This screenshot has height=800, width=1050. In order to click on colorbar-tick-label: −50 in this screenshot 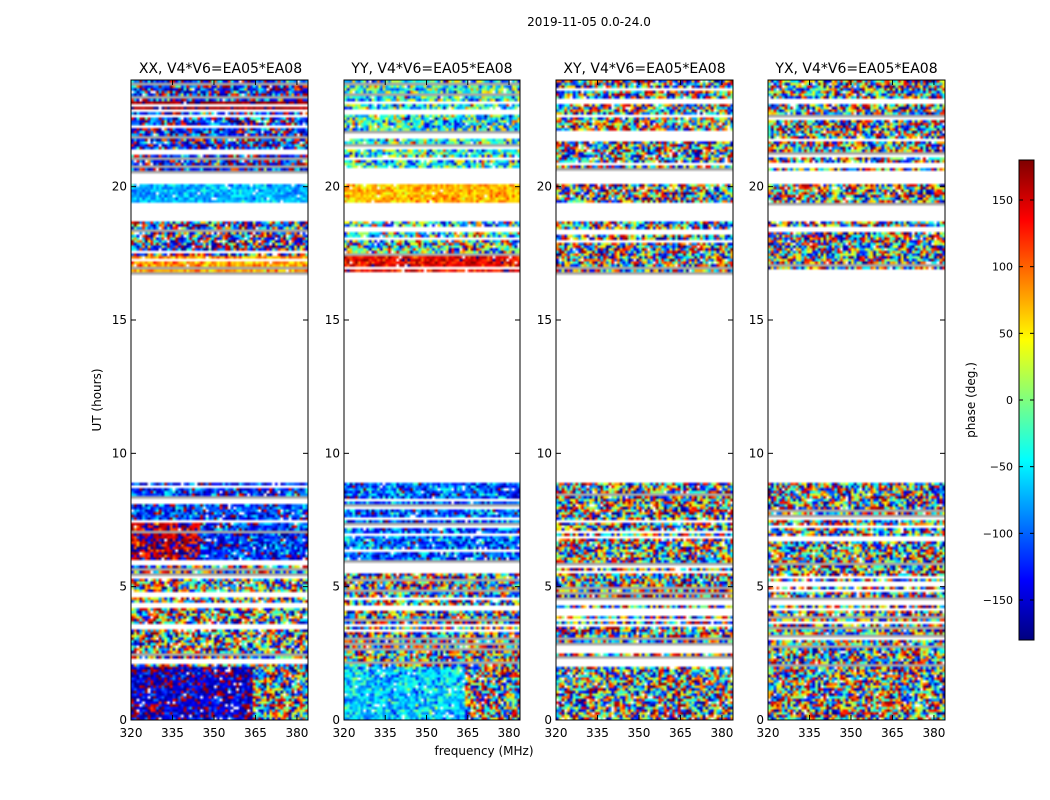, I will do `click(1001, 467)`.